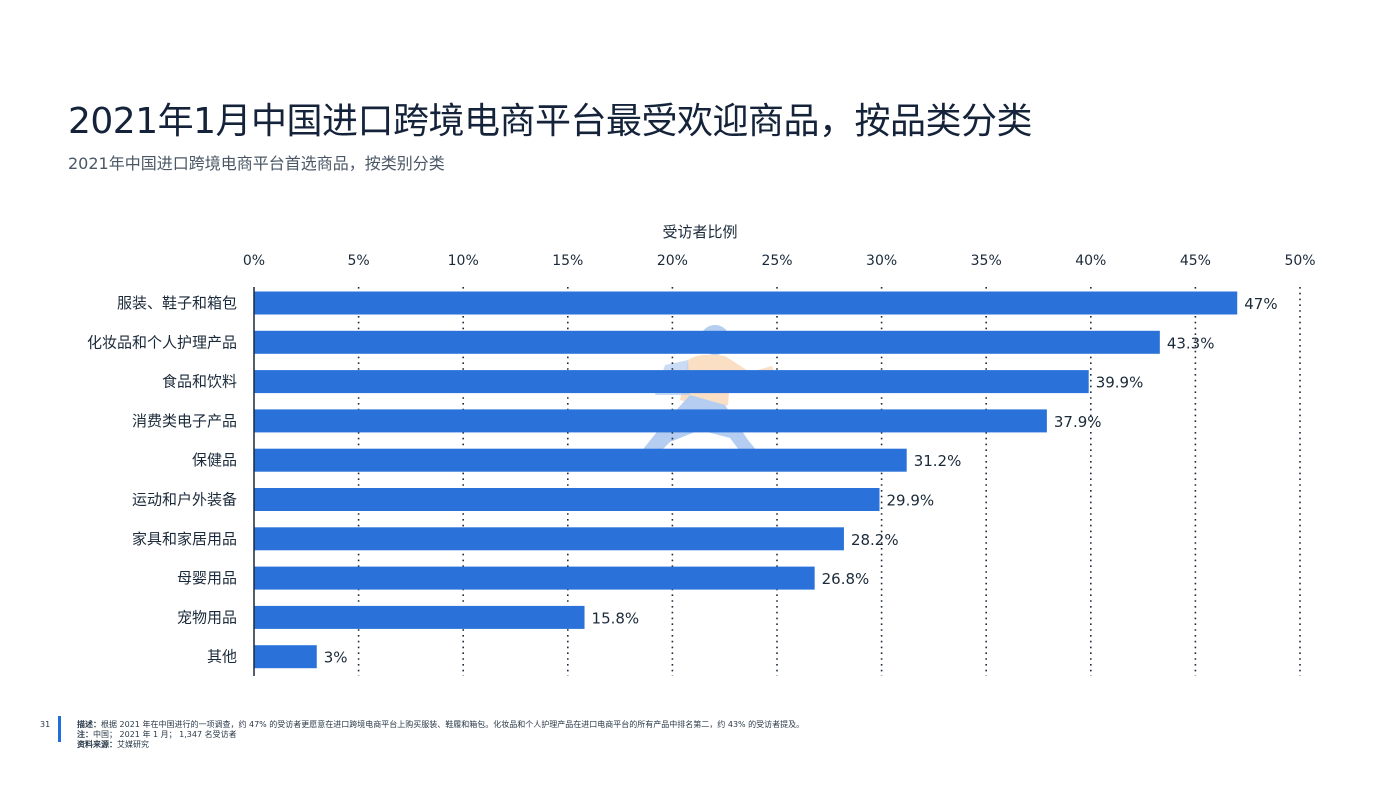 The height and width of the screenshot is (788, 1400). Describe the element at coordinates (911, 501) in the screenshot. I see `data-label: 29.9%` at that location.